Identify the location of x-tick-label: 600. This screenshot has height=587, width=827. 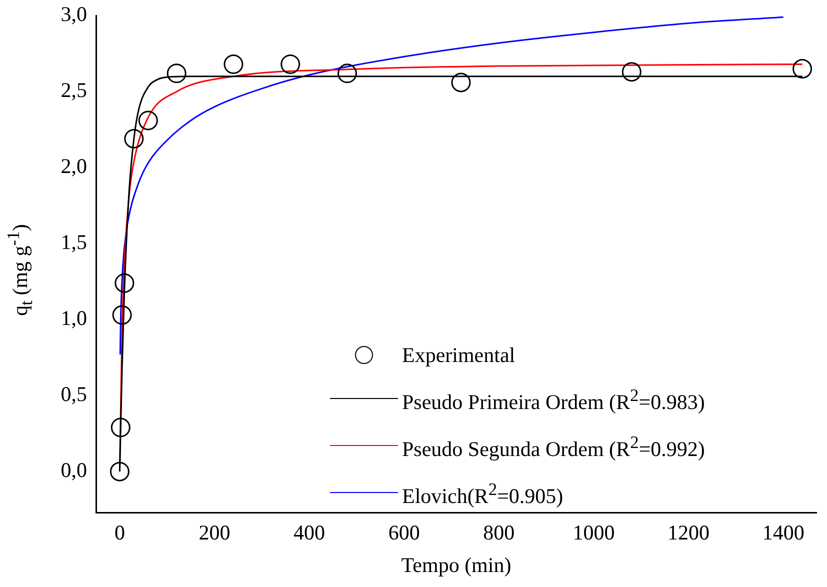
(404, 532).